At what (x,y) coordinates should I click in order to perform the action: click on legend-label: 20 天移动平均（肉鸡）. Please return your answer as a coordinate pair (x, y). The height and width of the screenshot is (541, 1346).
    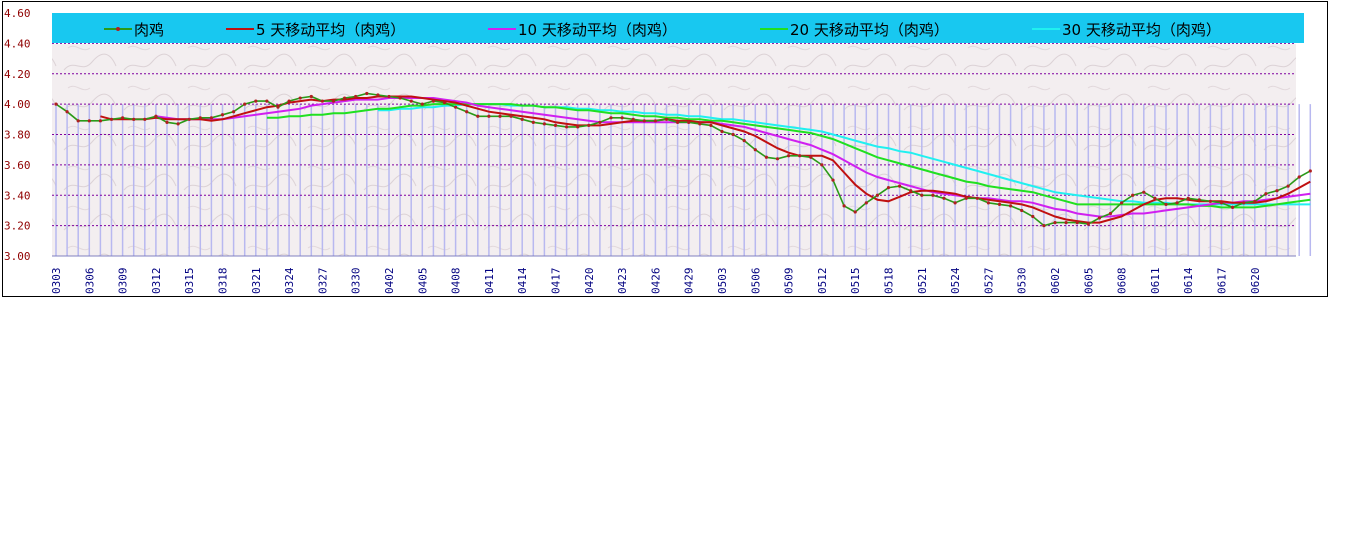
    Looking at the image, I should click on (869, 30).